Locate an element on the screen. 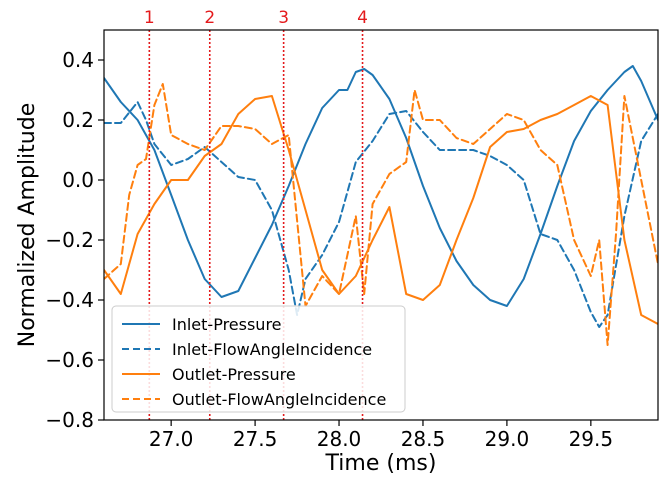 This screenshot has height=480, width=667. event-marker-label-3: 4 is located at coordinates (362, 18).